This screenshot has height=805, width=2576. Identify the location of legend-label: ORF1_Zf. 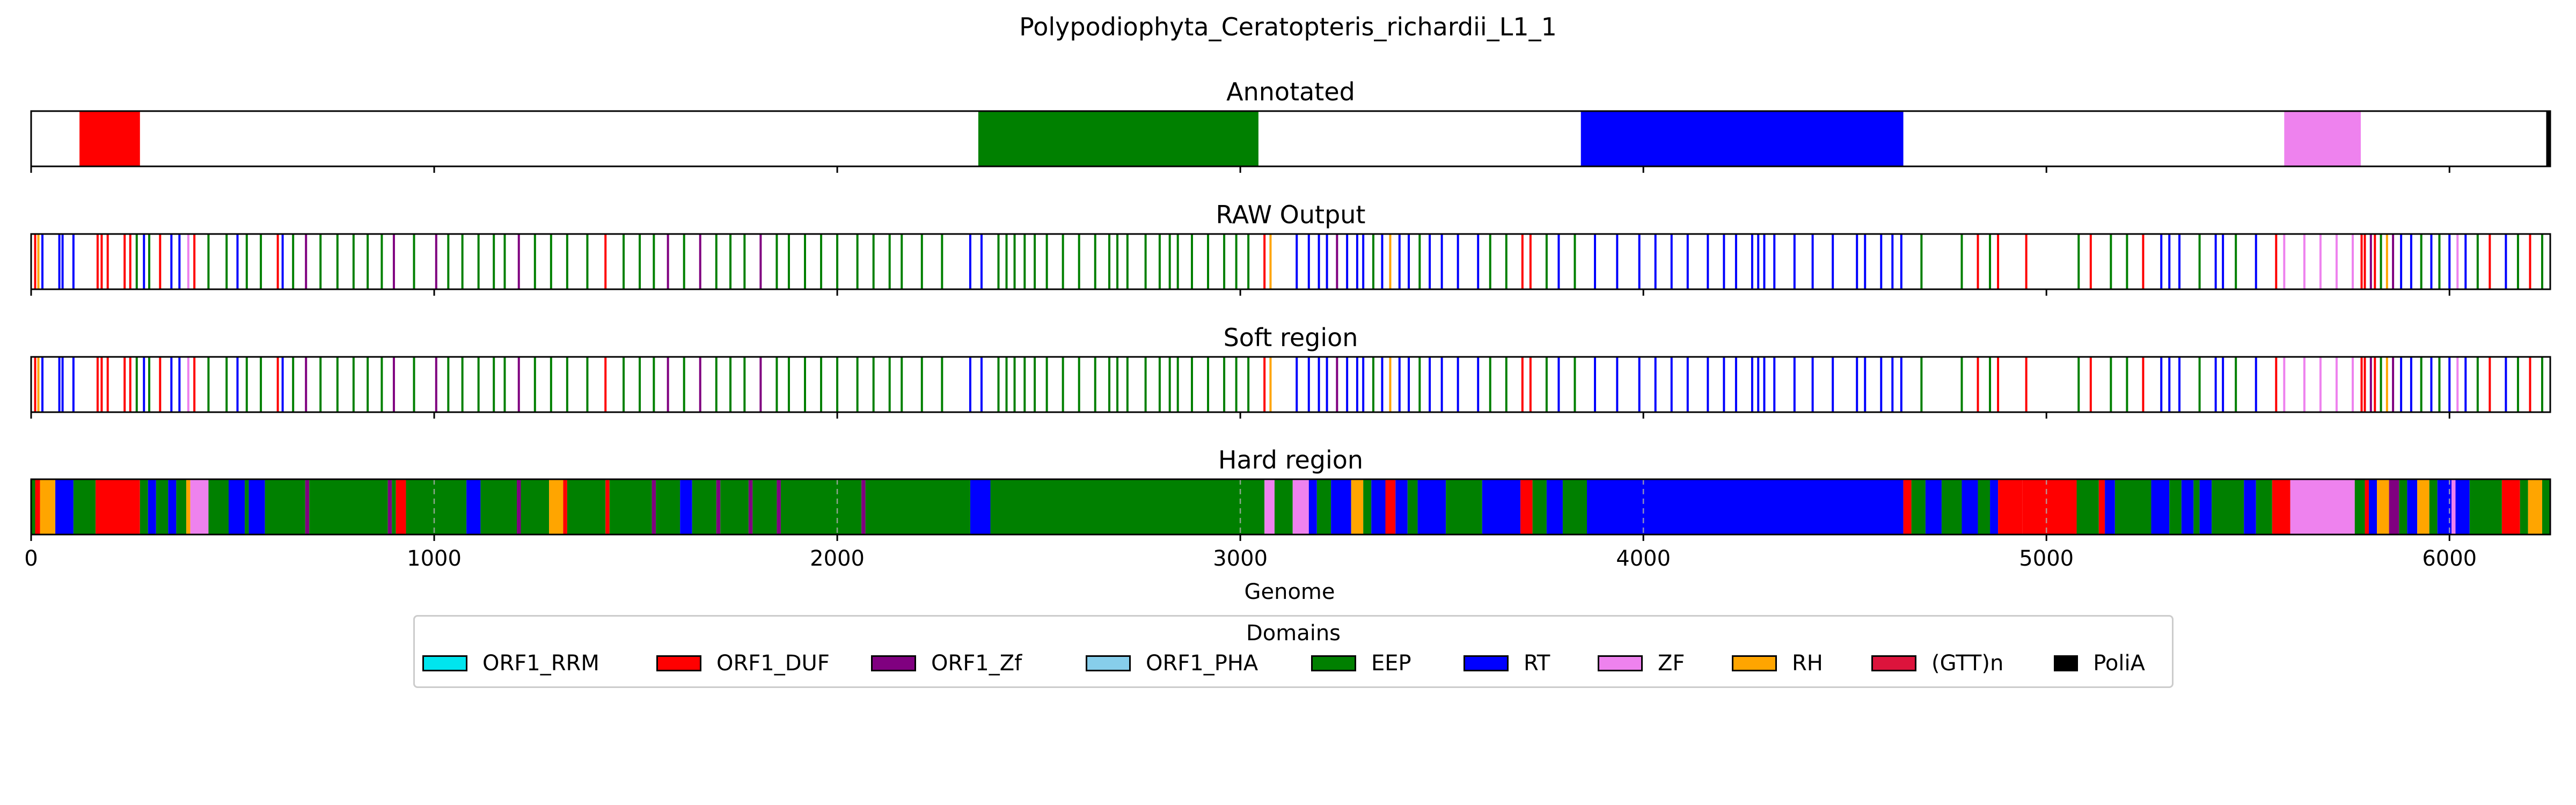
(976, 663).